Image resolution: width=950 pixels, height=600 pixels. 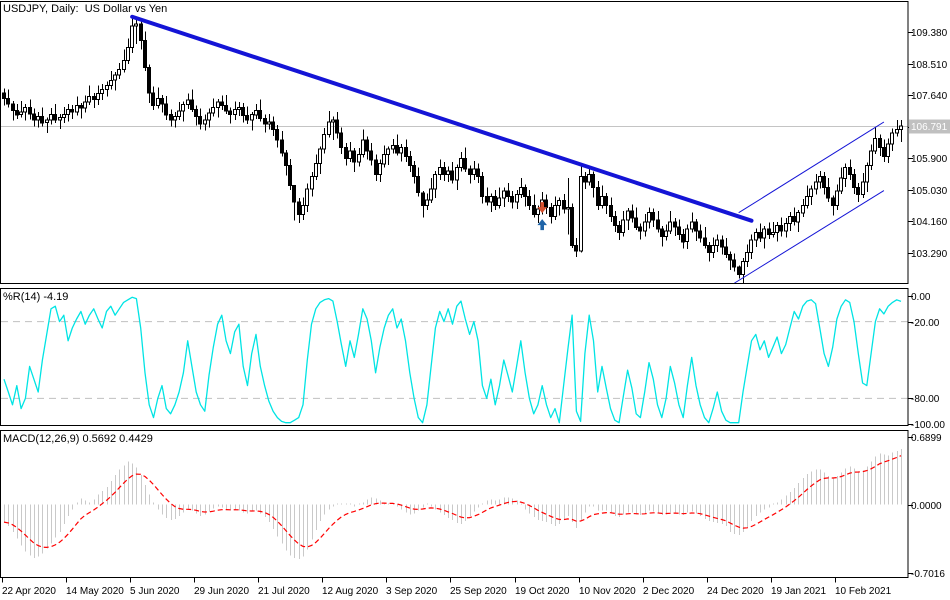 I want to click on svg-text: 105.030, so click(x=929, y=191).